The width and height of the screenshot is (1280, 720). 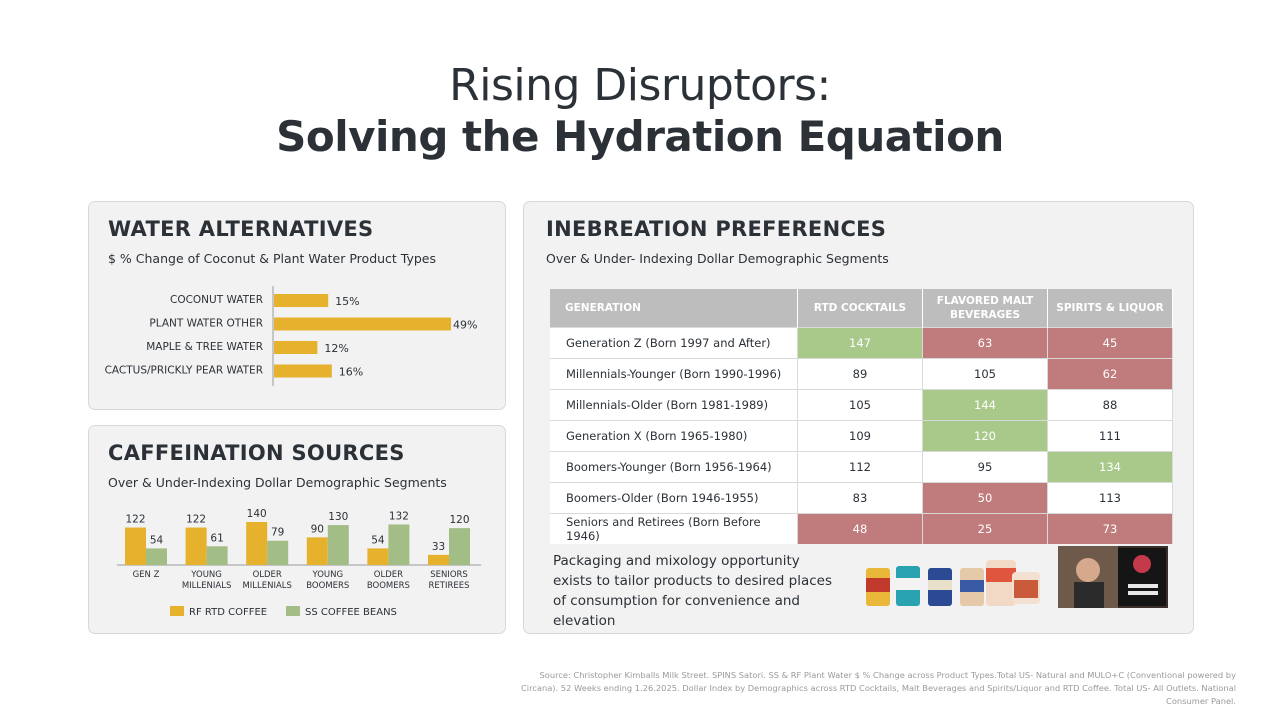 What do you see at coordinates (216, 300) in the screenshot?
I see `water-category-label: COCONUT WATER` at bounding box center [216, 300].